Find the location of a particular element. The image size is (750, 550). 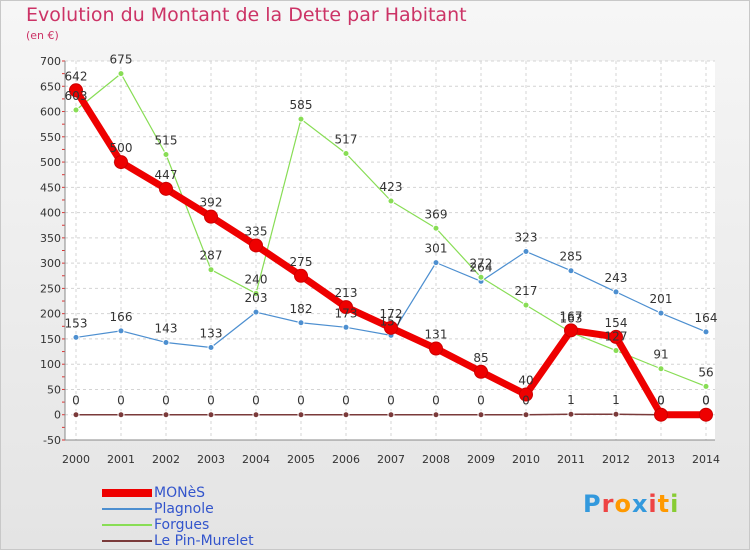

y-tick-label: -50 is located at coordinates (52, 440).